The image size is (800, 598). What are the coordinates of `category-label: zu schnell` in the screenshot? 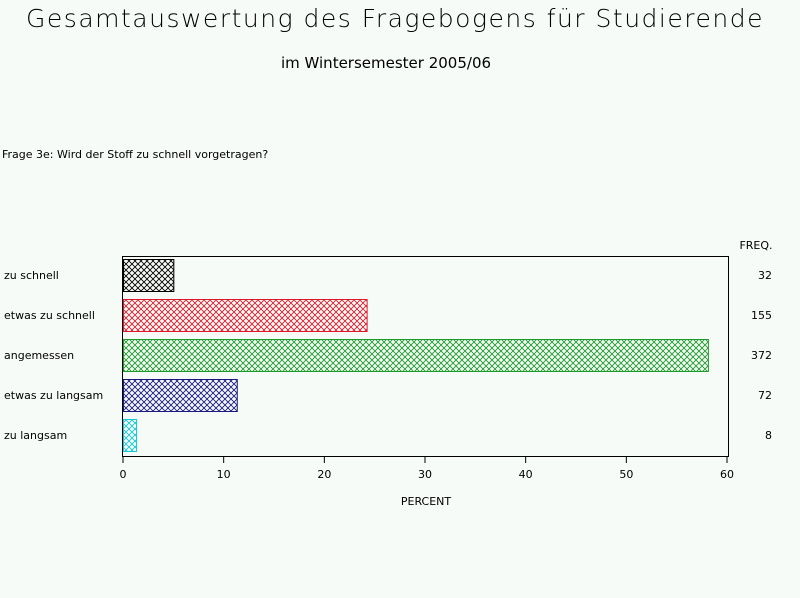 It's located at (31, 275).